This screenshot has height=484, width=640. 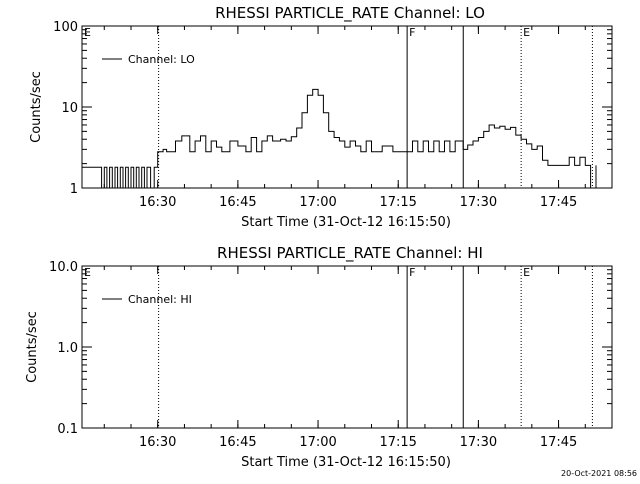 What do you see at coordinates (346, 222) in the screenshot?
I see `lo-x-axis-label: Start Time (31-Oct-12 16:15:50)` at bounding box center [346, 222].